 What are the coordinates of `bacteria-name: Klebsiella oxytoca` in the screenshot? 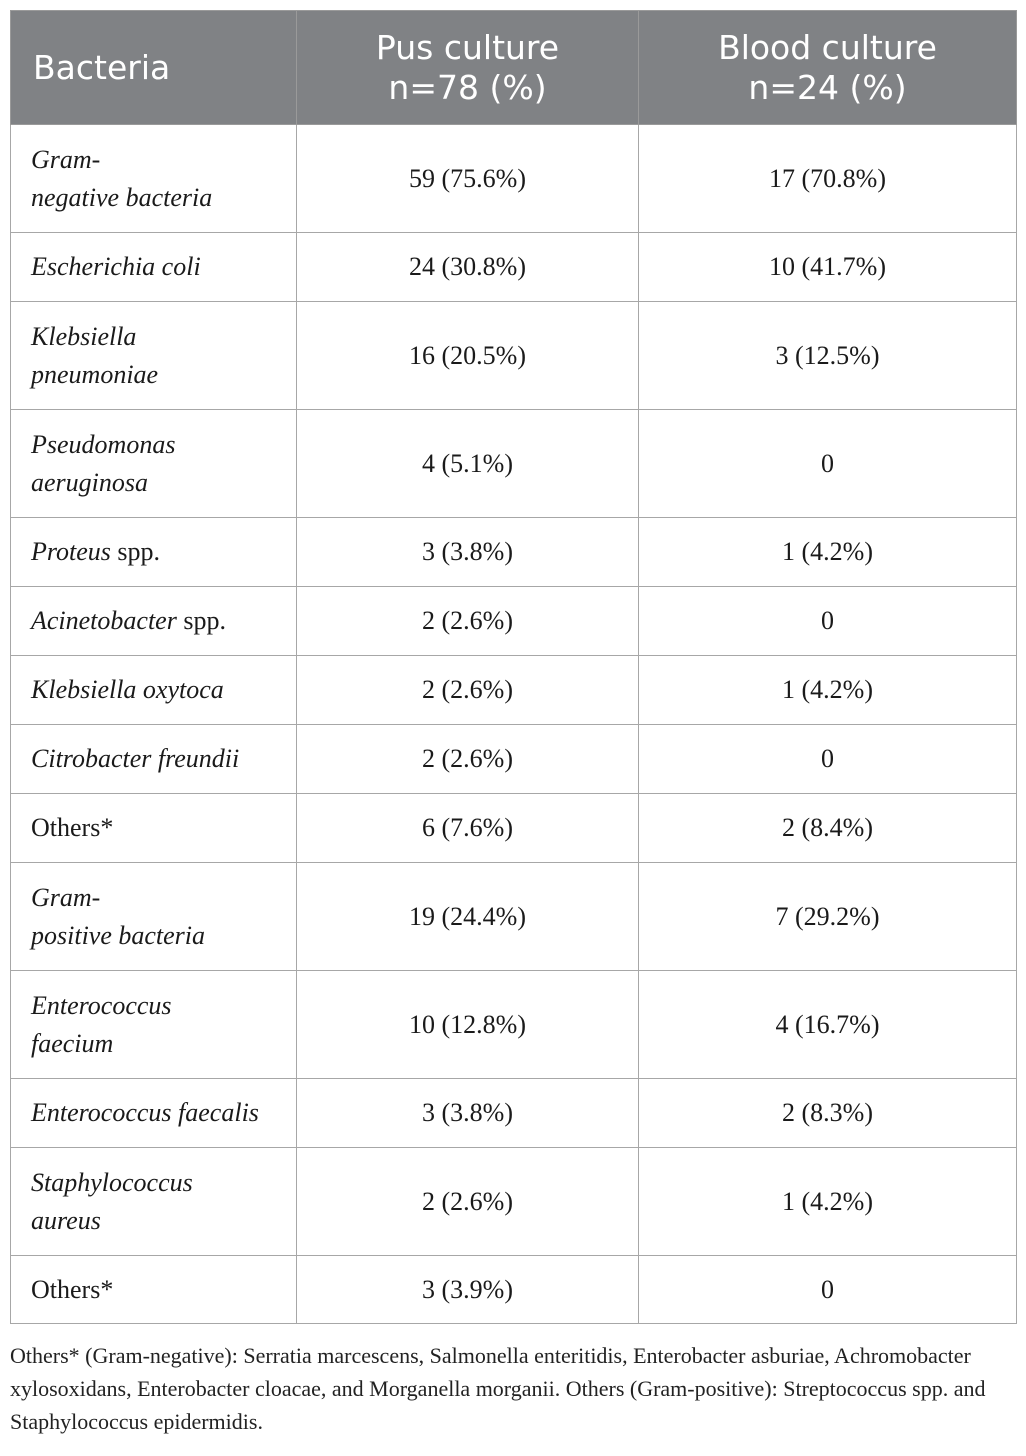 It's located at (153, 690).